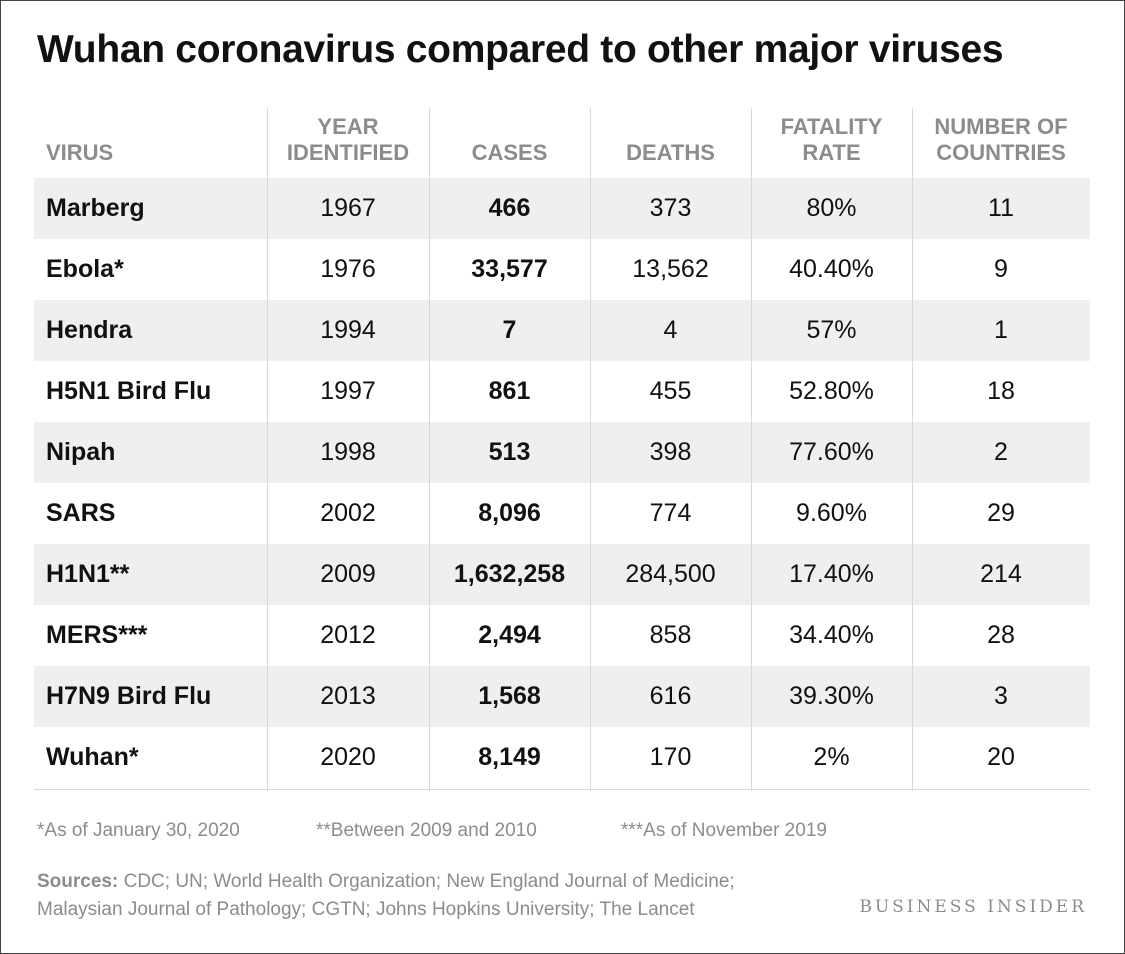 This screenshot has width=1125, height=954. I want to click on cell-fatality-rate: 9.60%, so click(831, 513).